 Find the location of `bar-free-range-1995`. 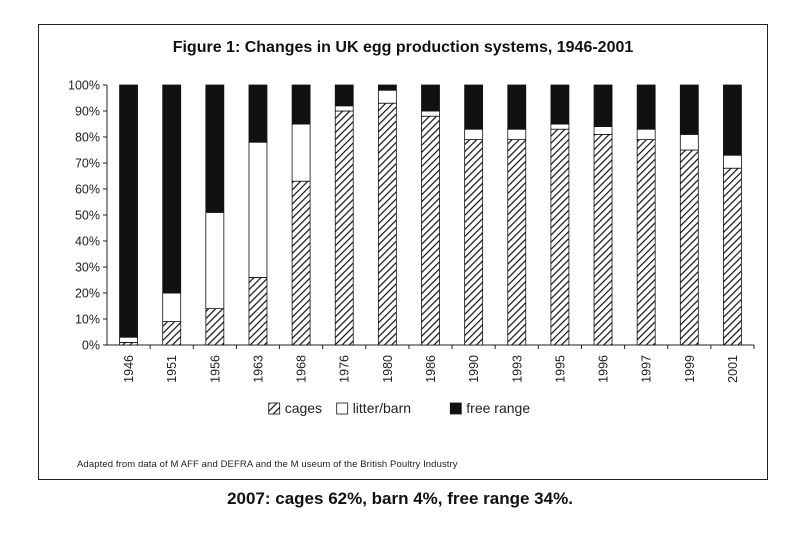

bar-free-range-1995 is located at coordinates (560, 104).